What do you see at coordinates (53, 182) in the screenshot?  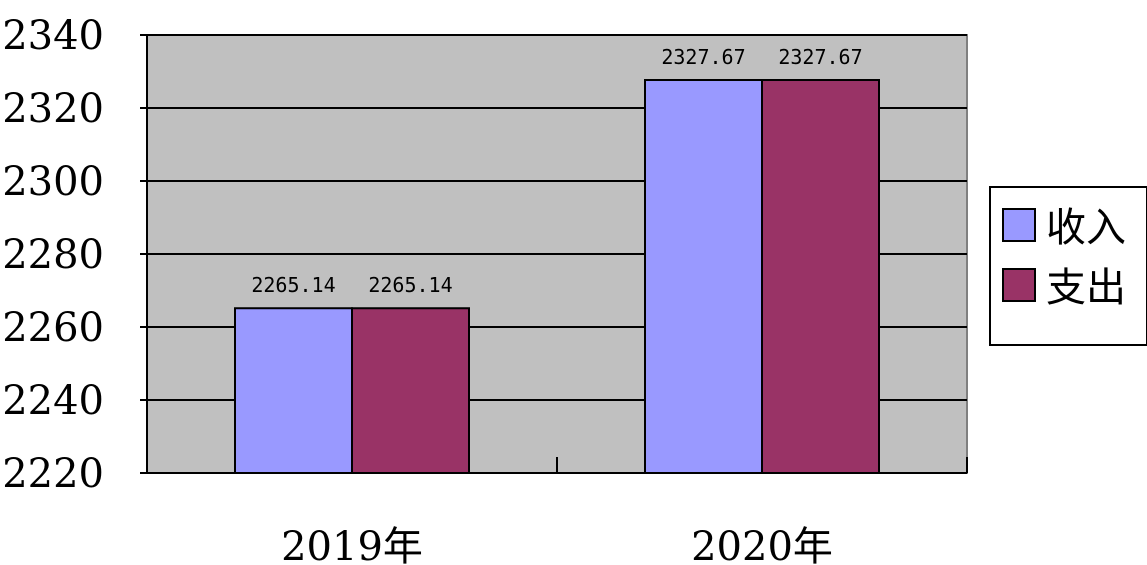 I see `y-tick-label: 2300` at bounding box center [53, 182].